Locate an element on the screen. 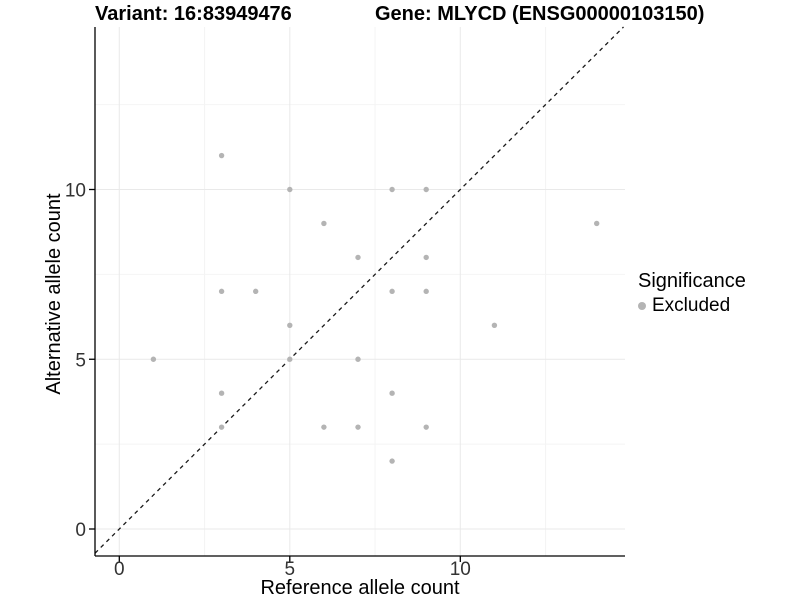 Image resolution: width=800 pixels, height=600 pixels. y-axis-label: Alternative allele count is located at coordinates (54, 294).